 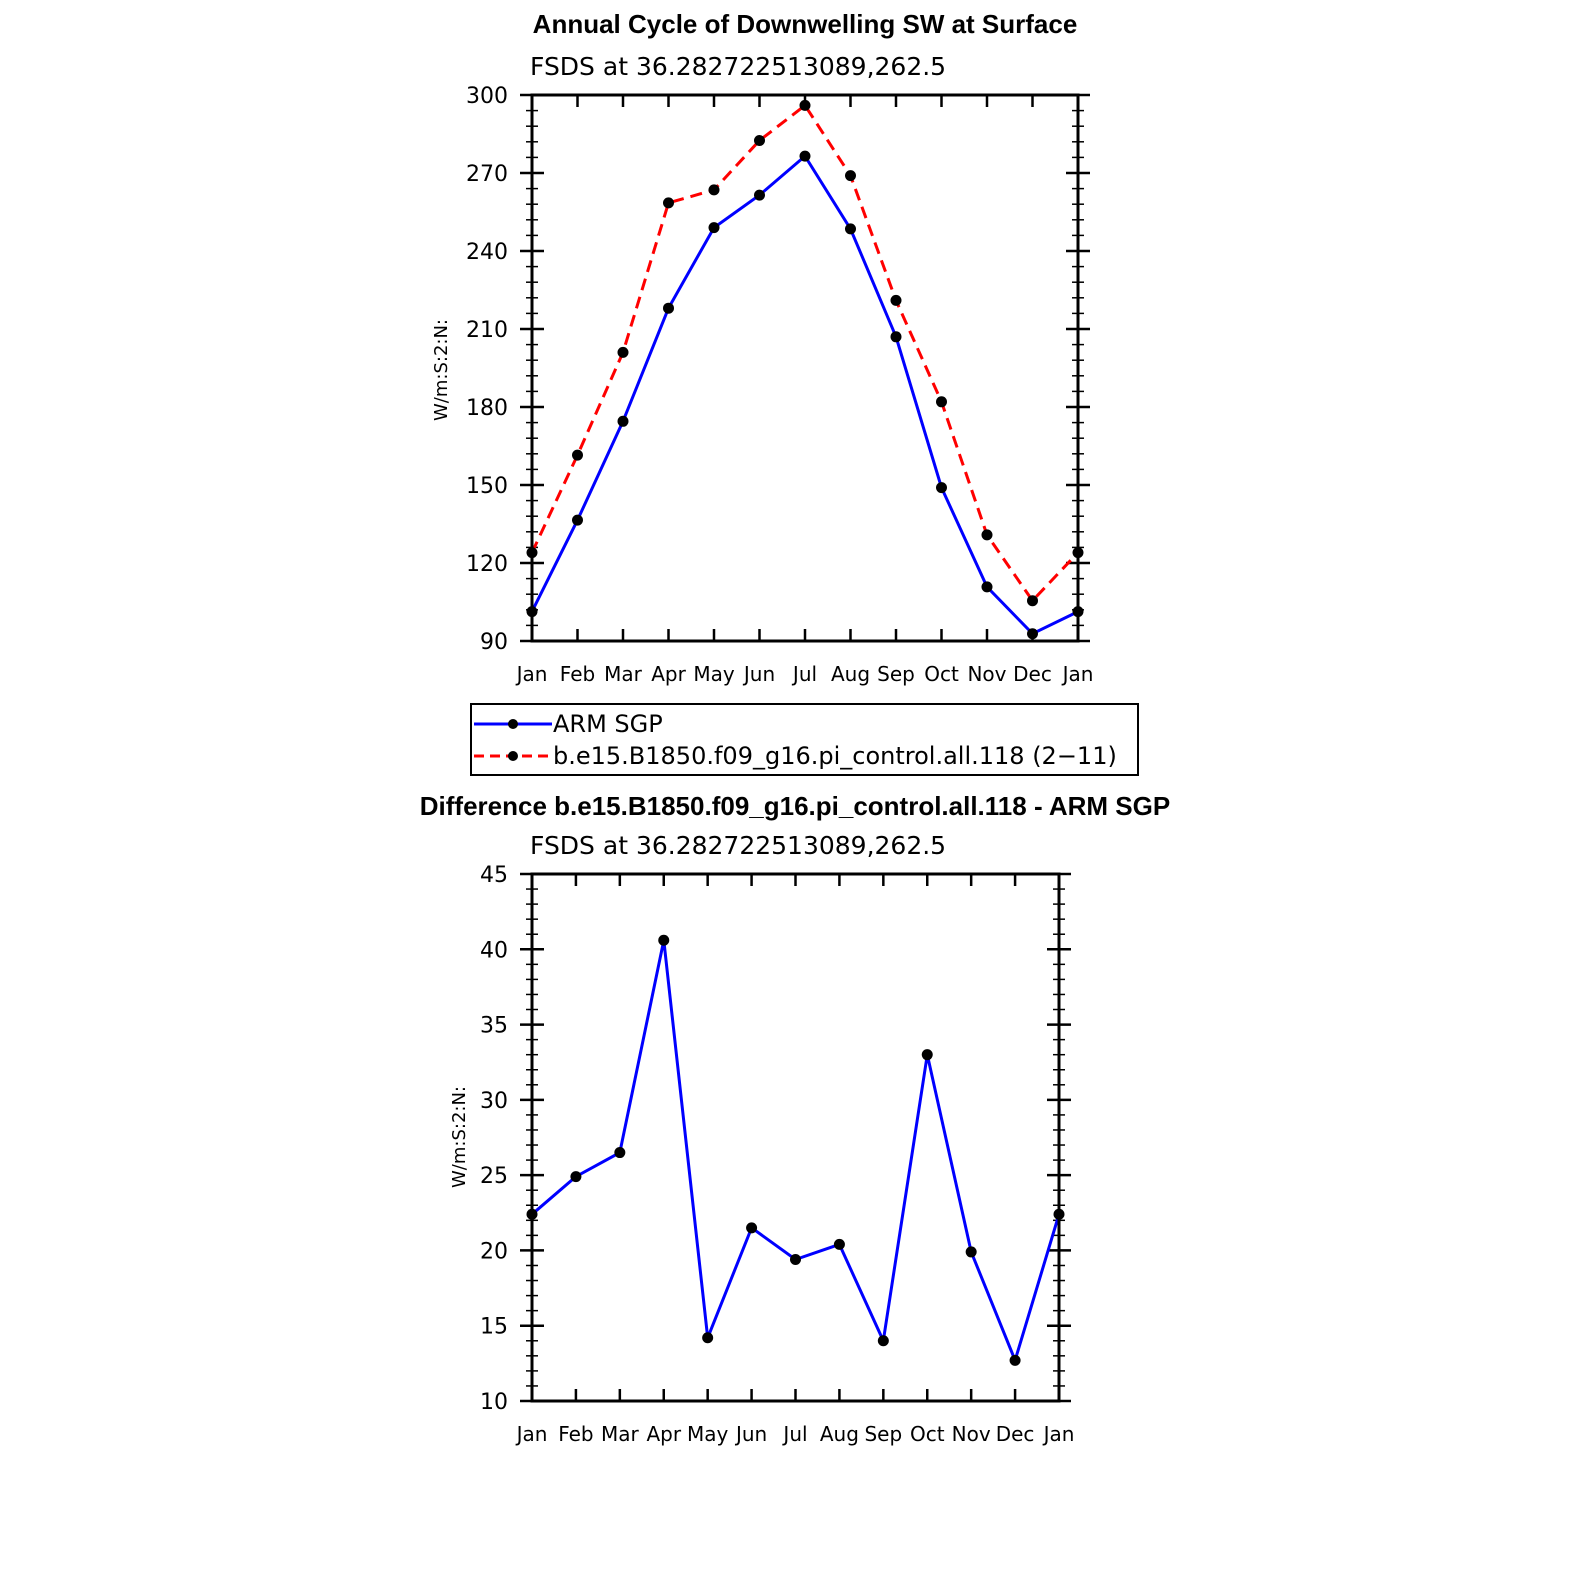 What do you see at coordinates (494, 875) in the screenshot?
I see `y-tick-label: 45` at bounding box center [494, 875].